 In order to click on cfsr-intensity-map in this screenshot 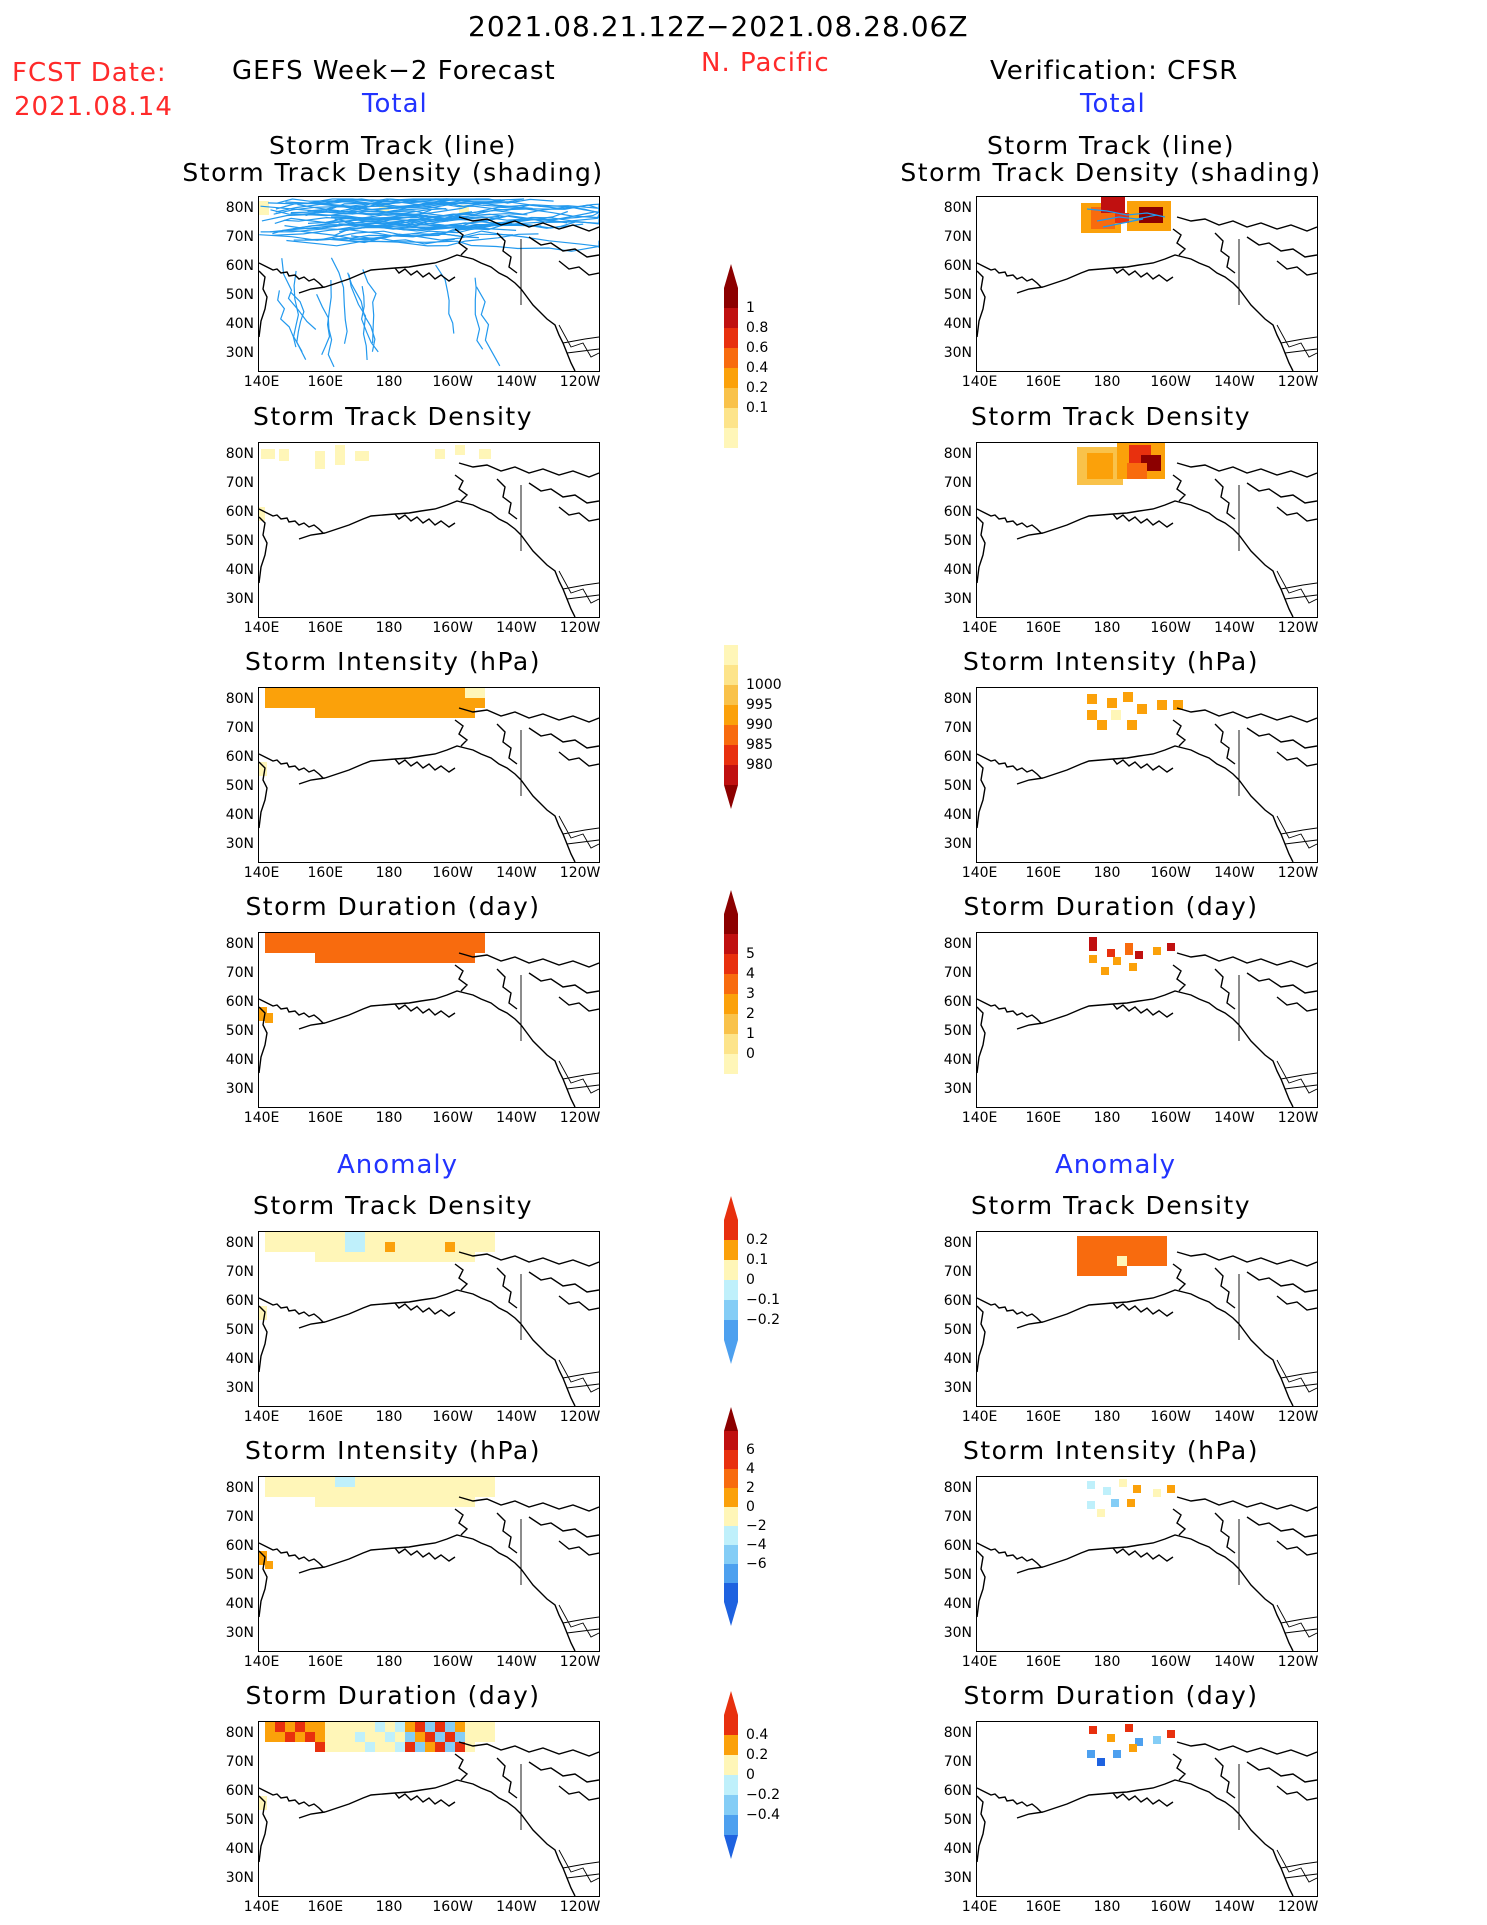, I will do `click(1147, 775)`.